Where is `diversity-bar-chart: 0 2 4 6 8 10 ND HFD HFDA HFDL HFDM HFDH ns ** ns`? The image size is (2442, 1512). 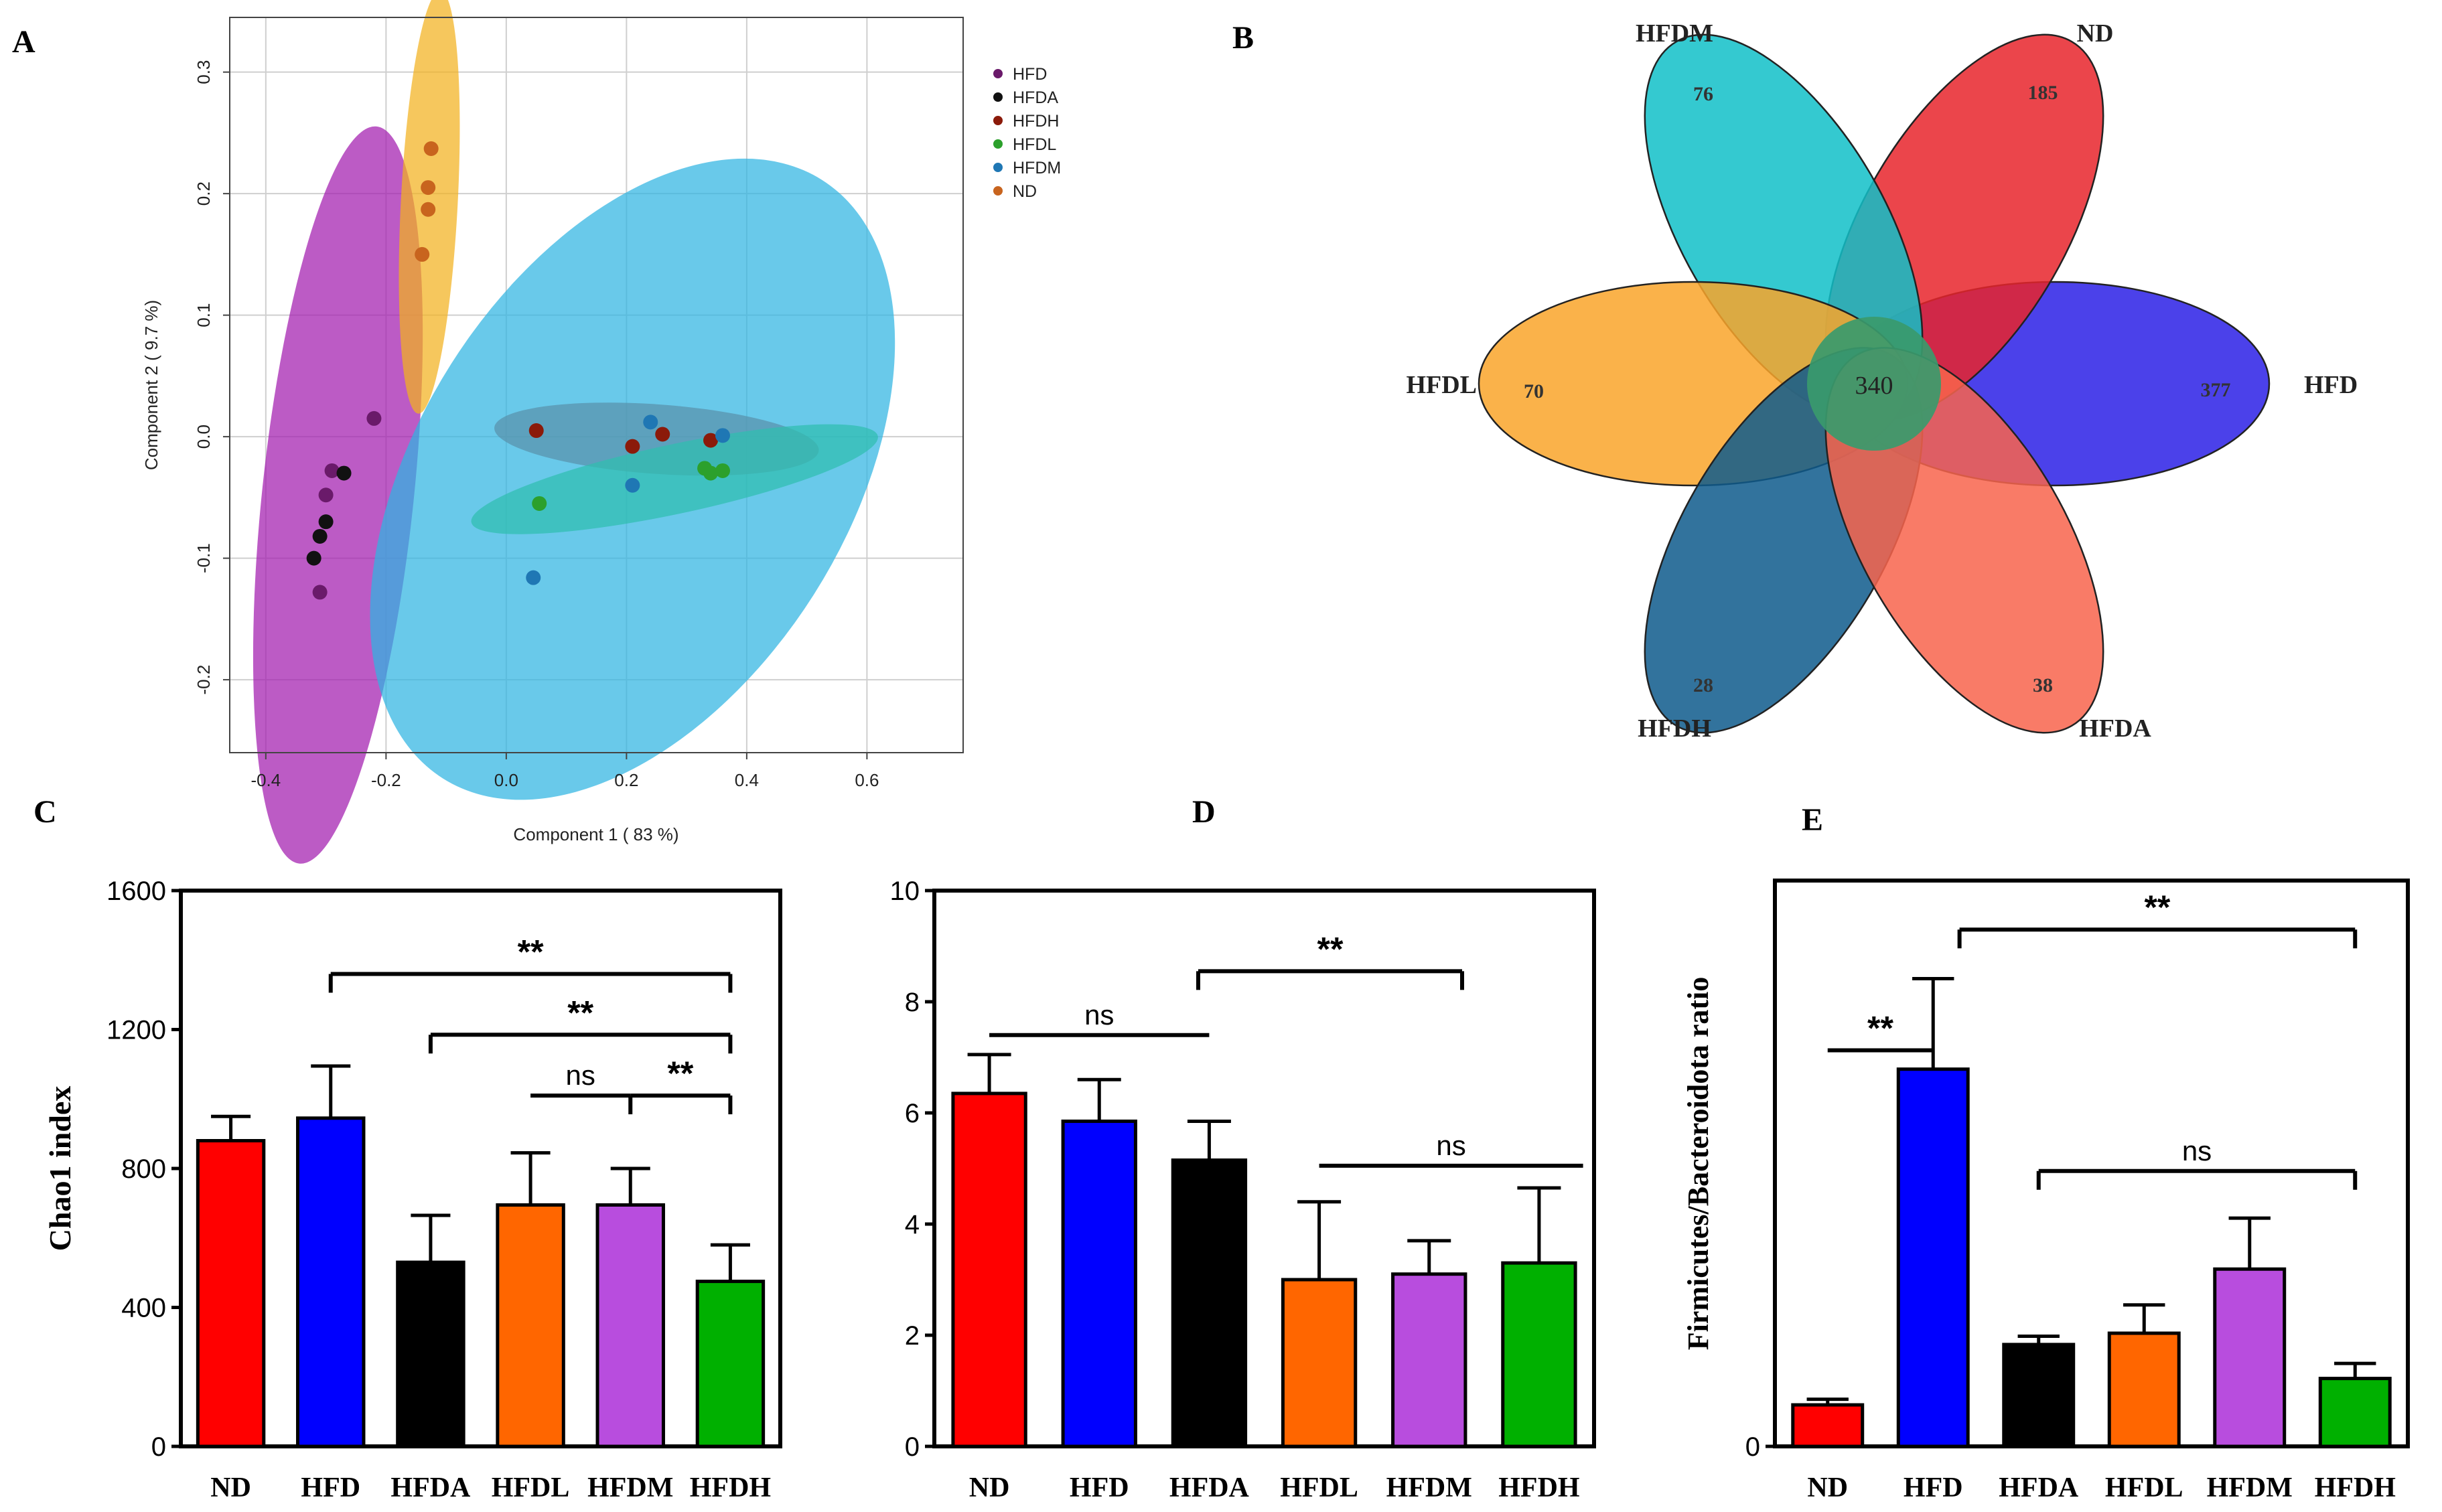 diversity-bar-chart: 0 2 4 6 8 10 ND HFD HFDA HFDL HFDM HFDH ns ** ns is located at coordinates (1243, 1190).